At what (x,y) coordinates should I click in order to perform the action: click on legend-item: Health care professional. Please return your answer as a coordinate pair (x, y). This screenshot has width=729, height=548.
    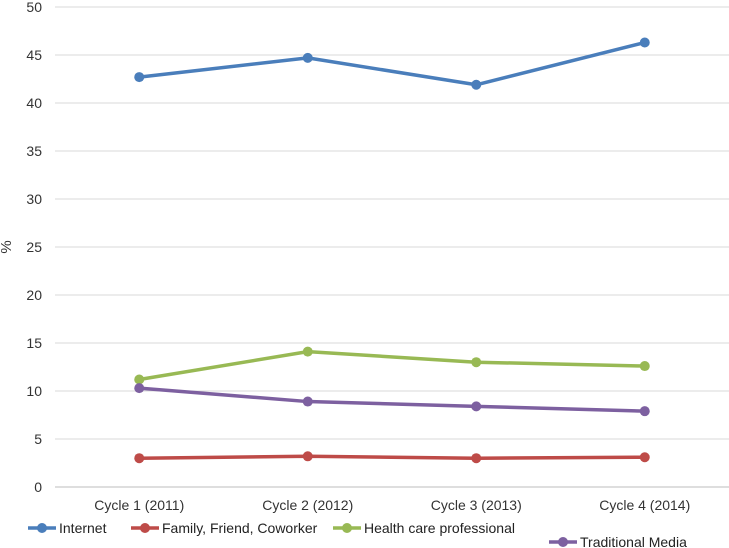
    Looking at the image, I should click on (424, 528).